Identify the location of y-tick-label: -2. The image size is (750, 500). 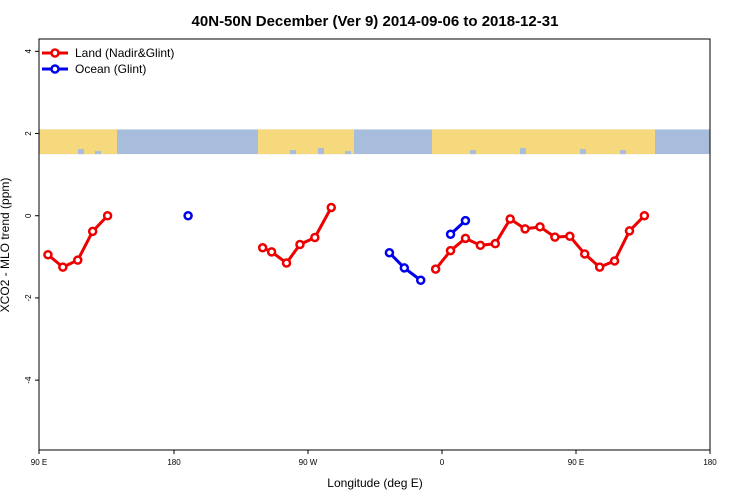
(28, 298).